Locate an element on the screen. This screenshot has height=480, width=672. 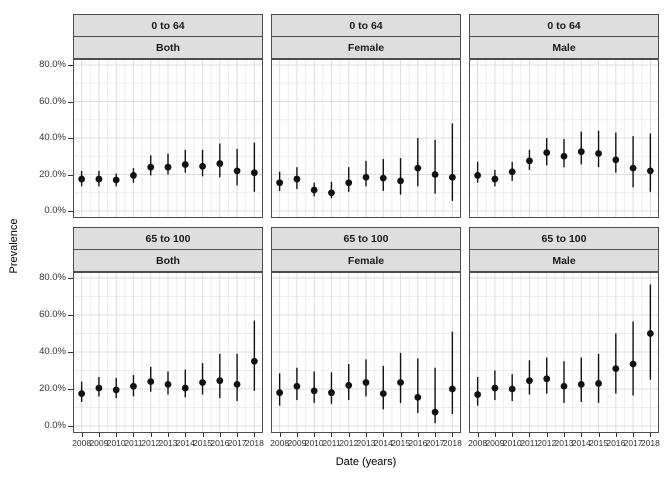
x-tick-label: 2016 is located at coordinates (418, 443).